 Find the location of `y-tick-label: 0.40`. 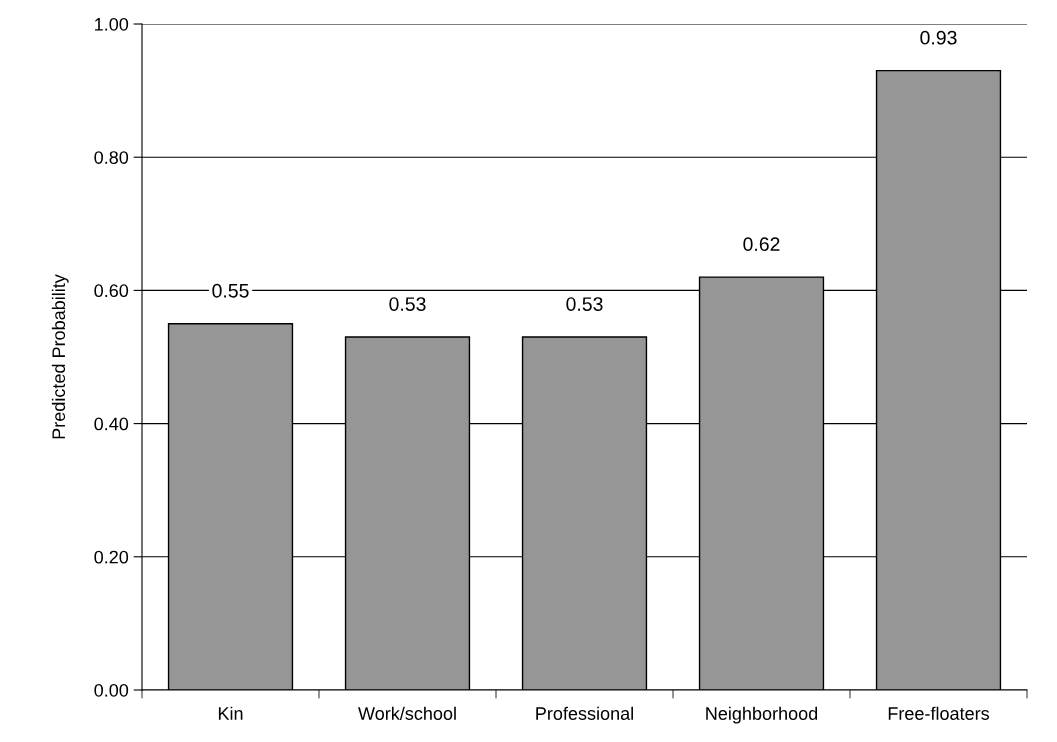

y-tick-label: 0.40 is located at coordinates (111, 424).